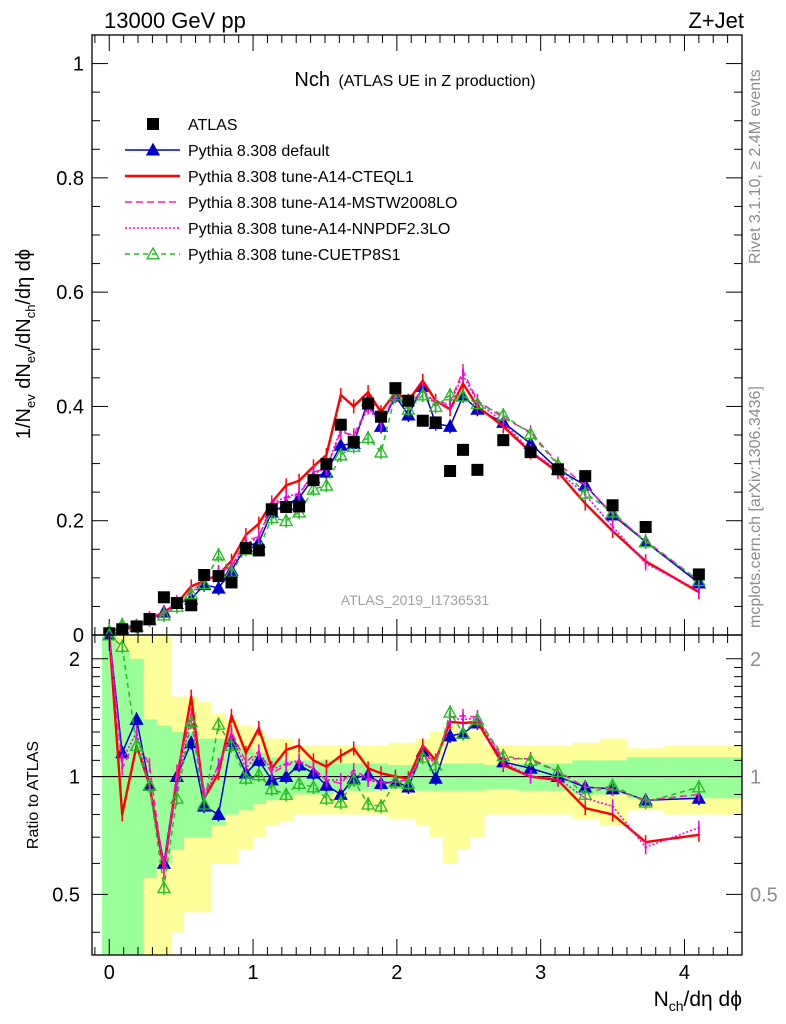 Image resolution: width=786 pixels, height=1024 pixels. I want to click on x-tick-label: 1, so click(252, 973).